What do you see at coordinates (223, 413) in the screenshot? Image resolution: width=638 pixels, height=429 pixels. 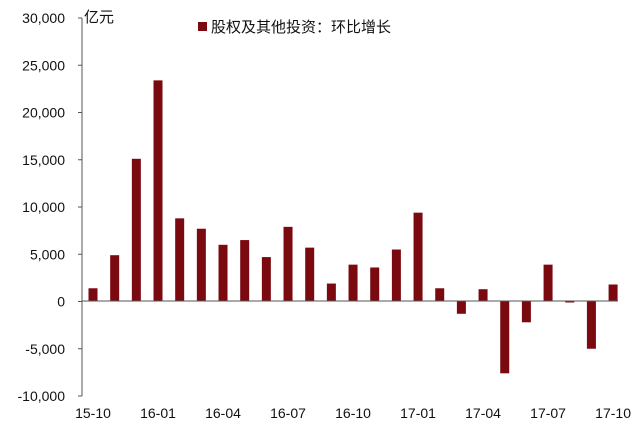 I see `x-tick-label: 16-04` at bounding box center [223, 413].